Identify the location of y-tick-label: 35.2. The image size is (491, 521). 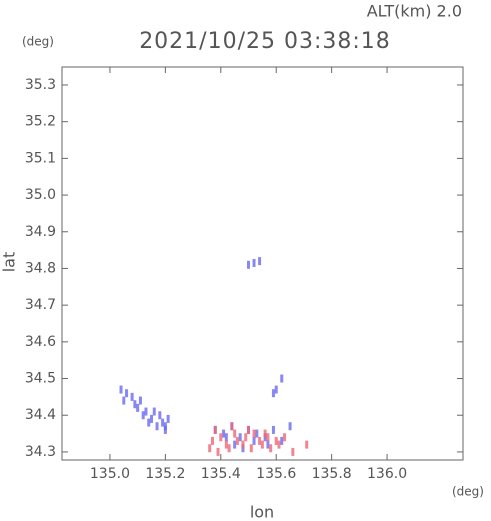
(40, 122).